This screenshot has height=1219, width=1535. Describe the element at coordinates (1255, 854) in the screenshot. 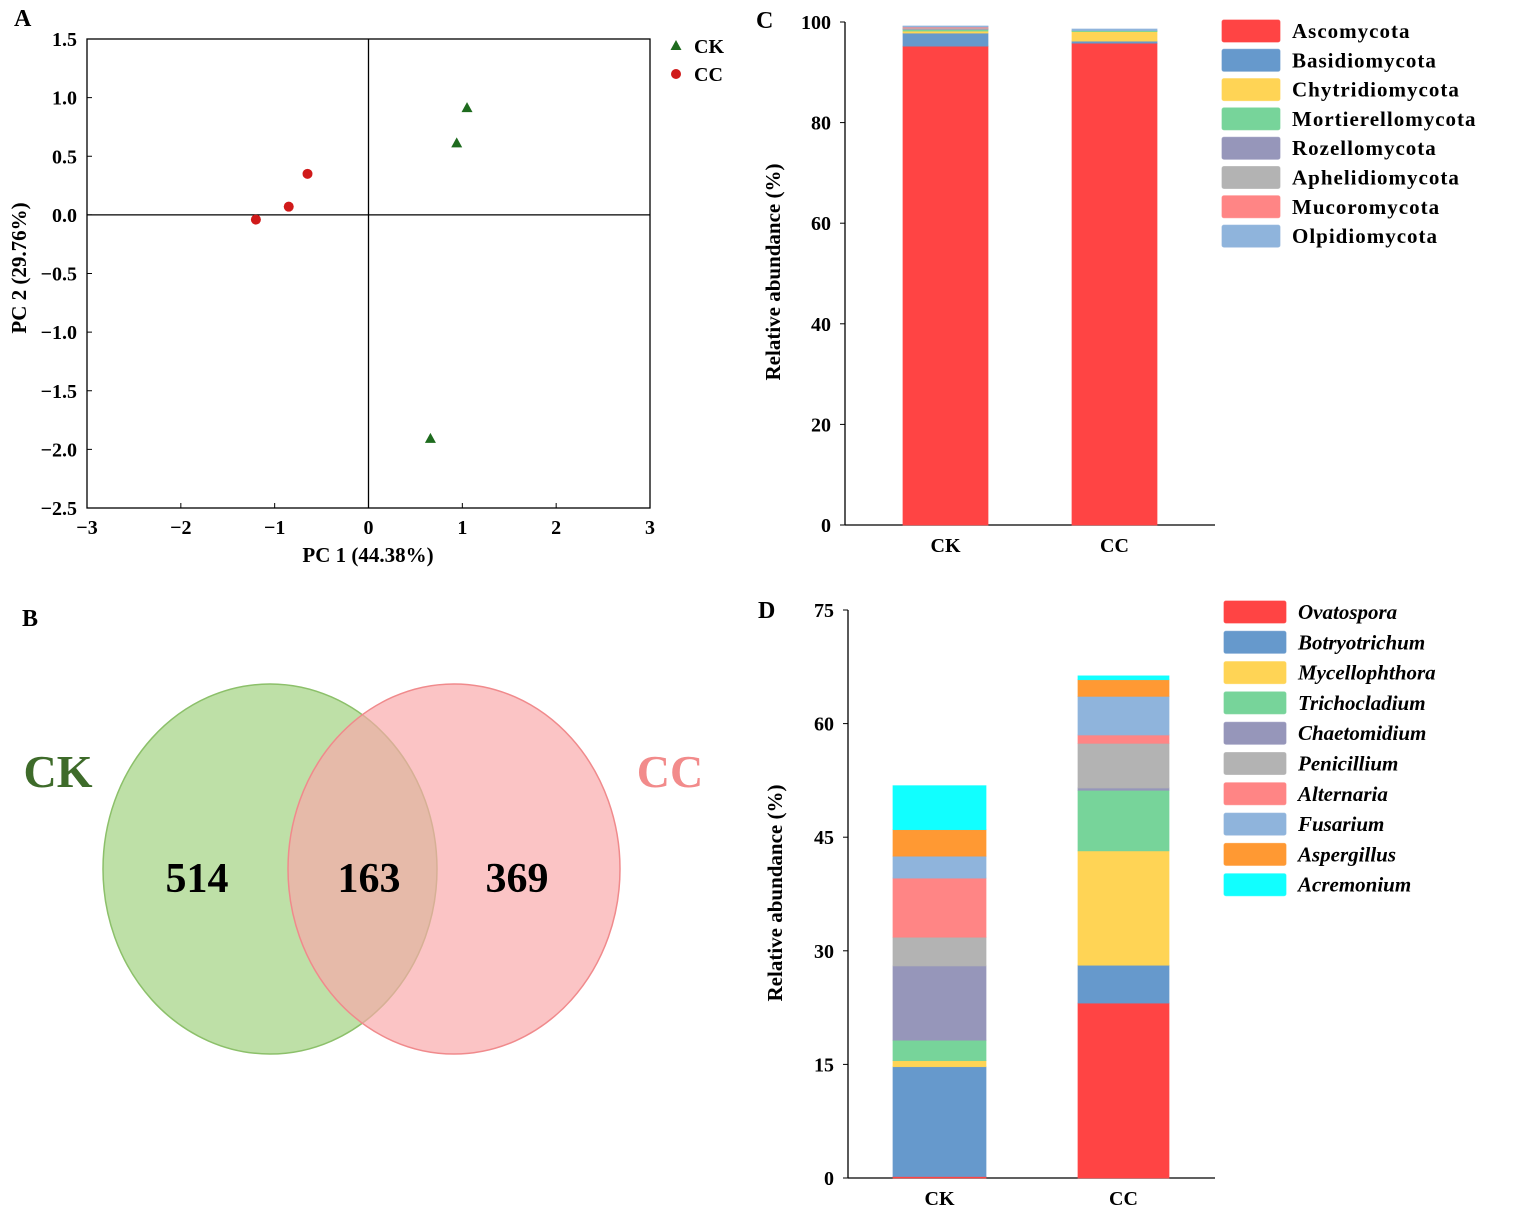

I see `legend-swatch-aspergillus` at that location.